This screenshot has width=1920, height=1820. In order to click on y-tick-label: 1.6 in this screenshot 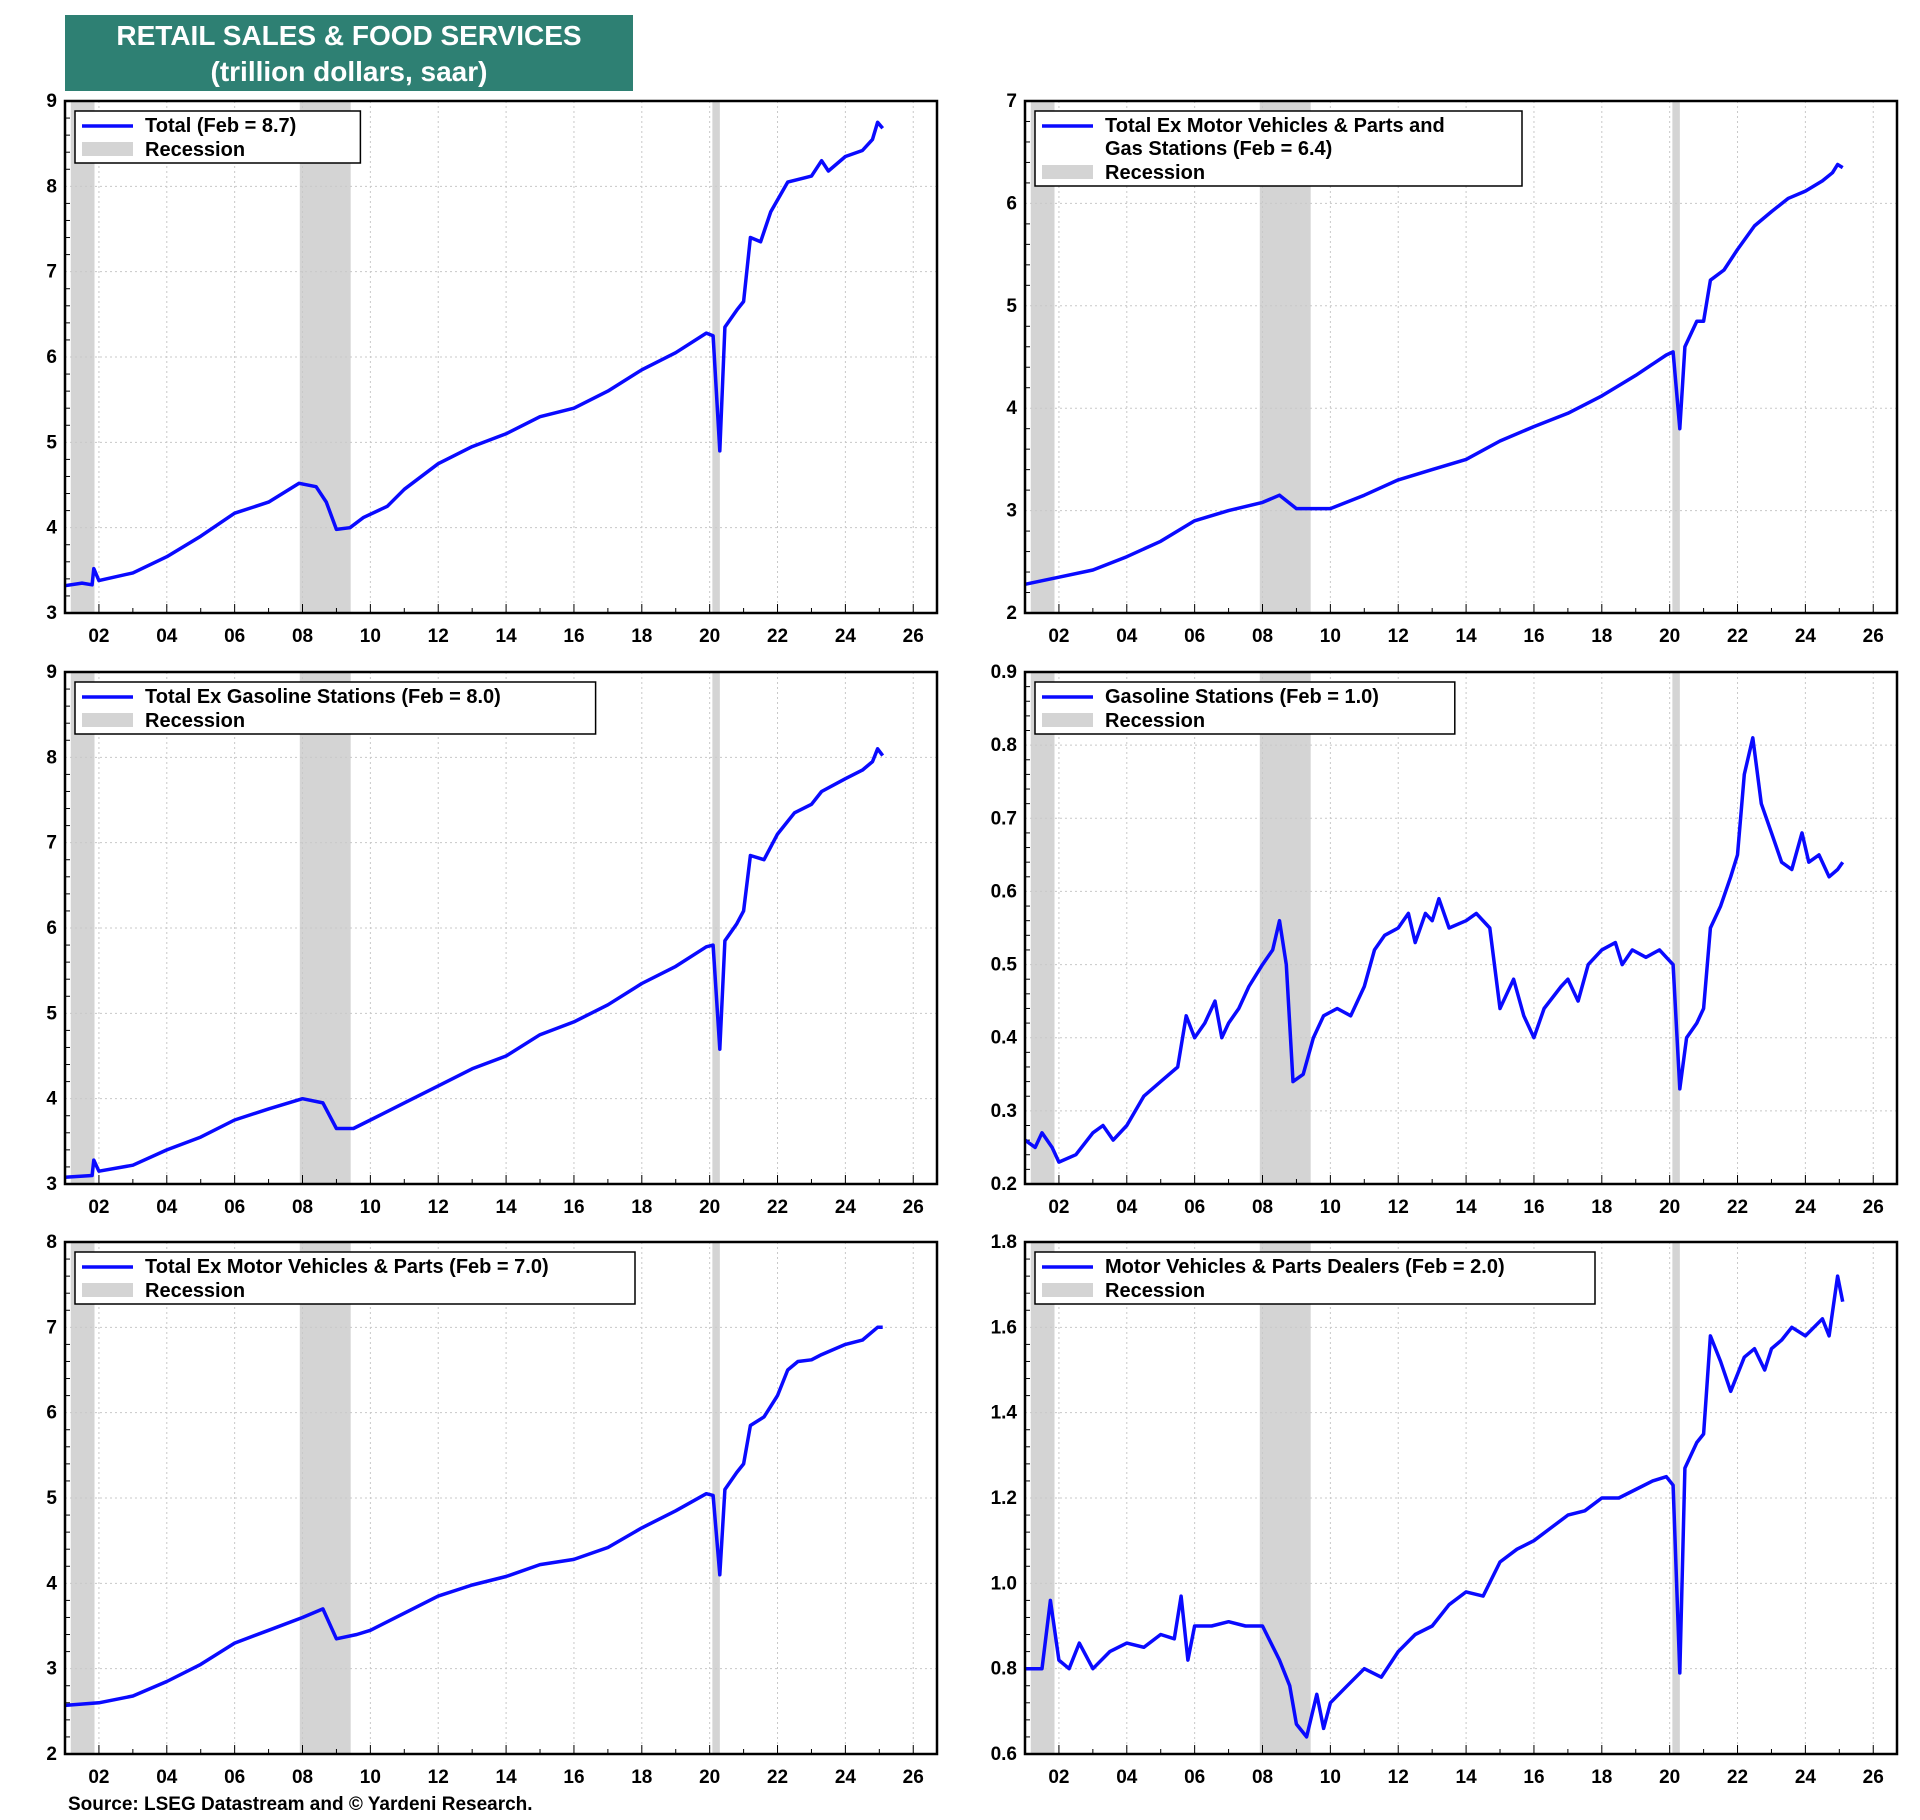, I will do `click(1004, 1327)`.